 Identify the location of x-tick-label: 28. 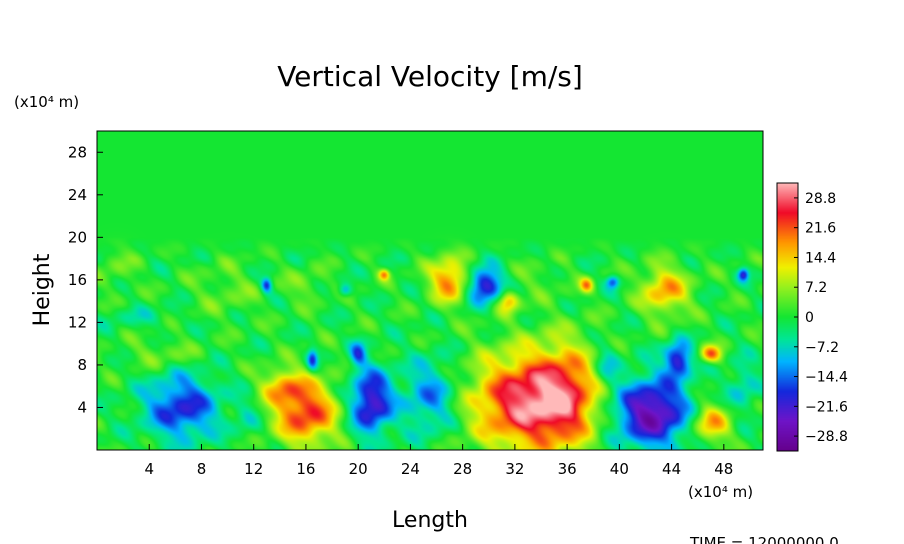
(462, 469).